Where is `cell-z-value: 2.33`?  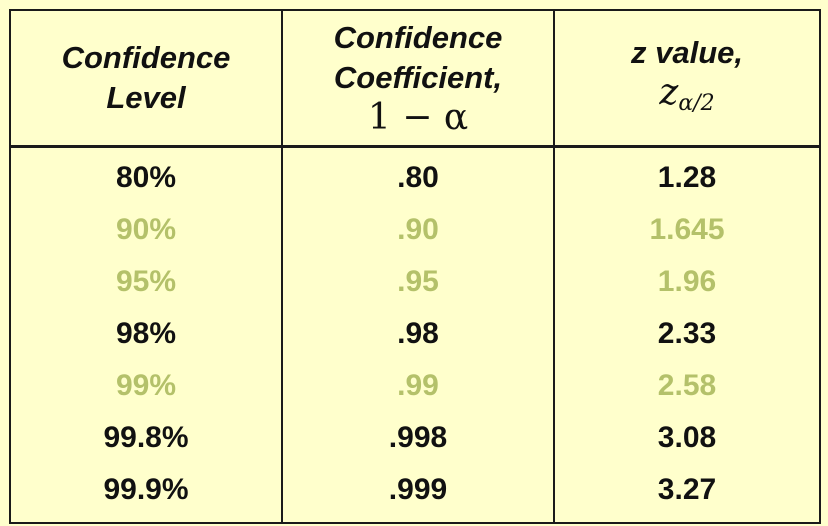 cell-z-value: 2.33 is located at coordinates (687, 334).